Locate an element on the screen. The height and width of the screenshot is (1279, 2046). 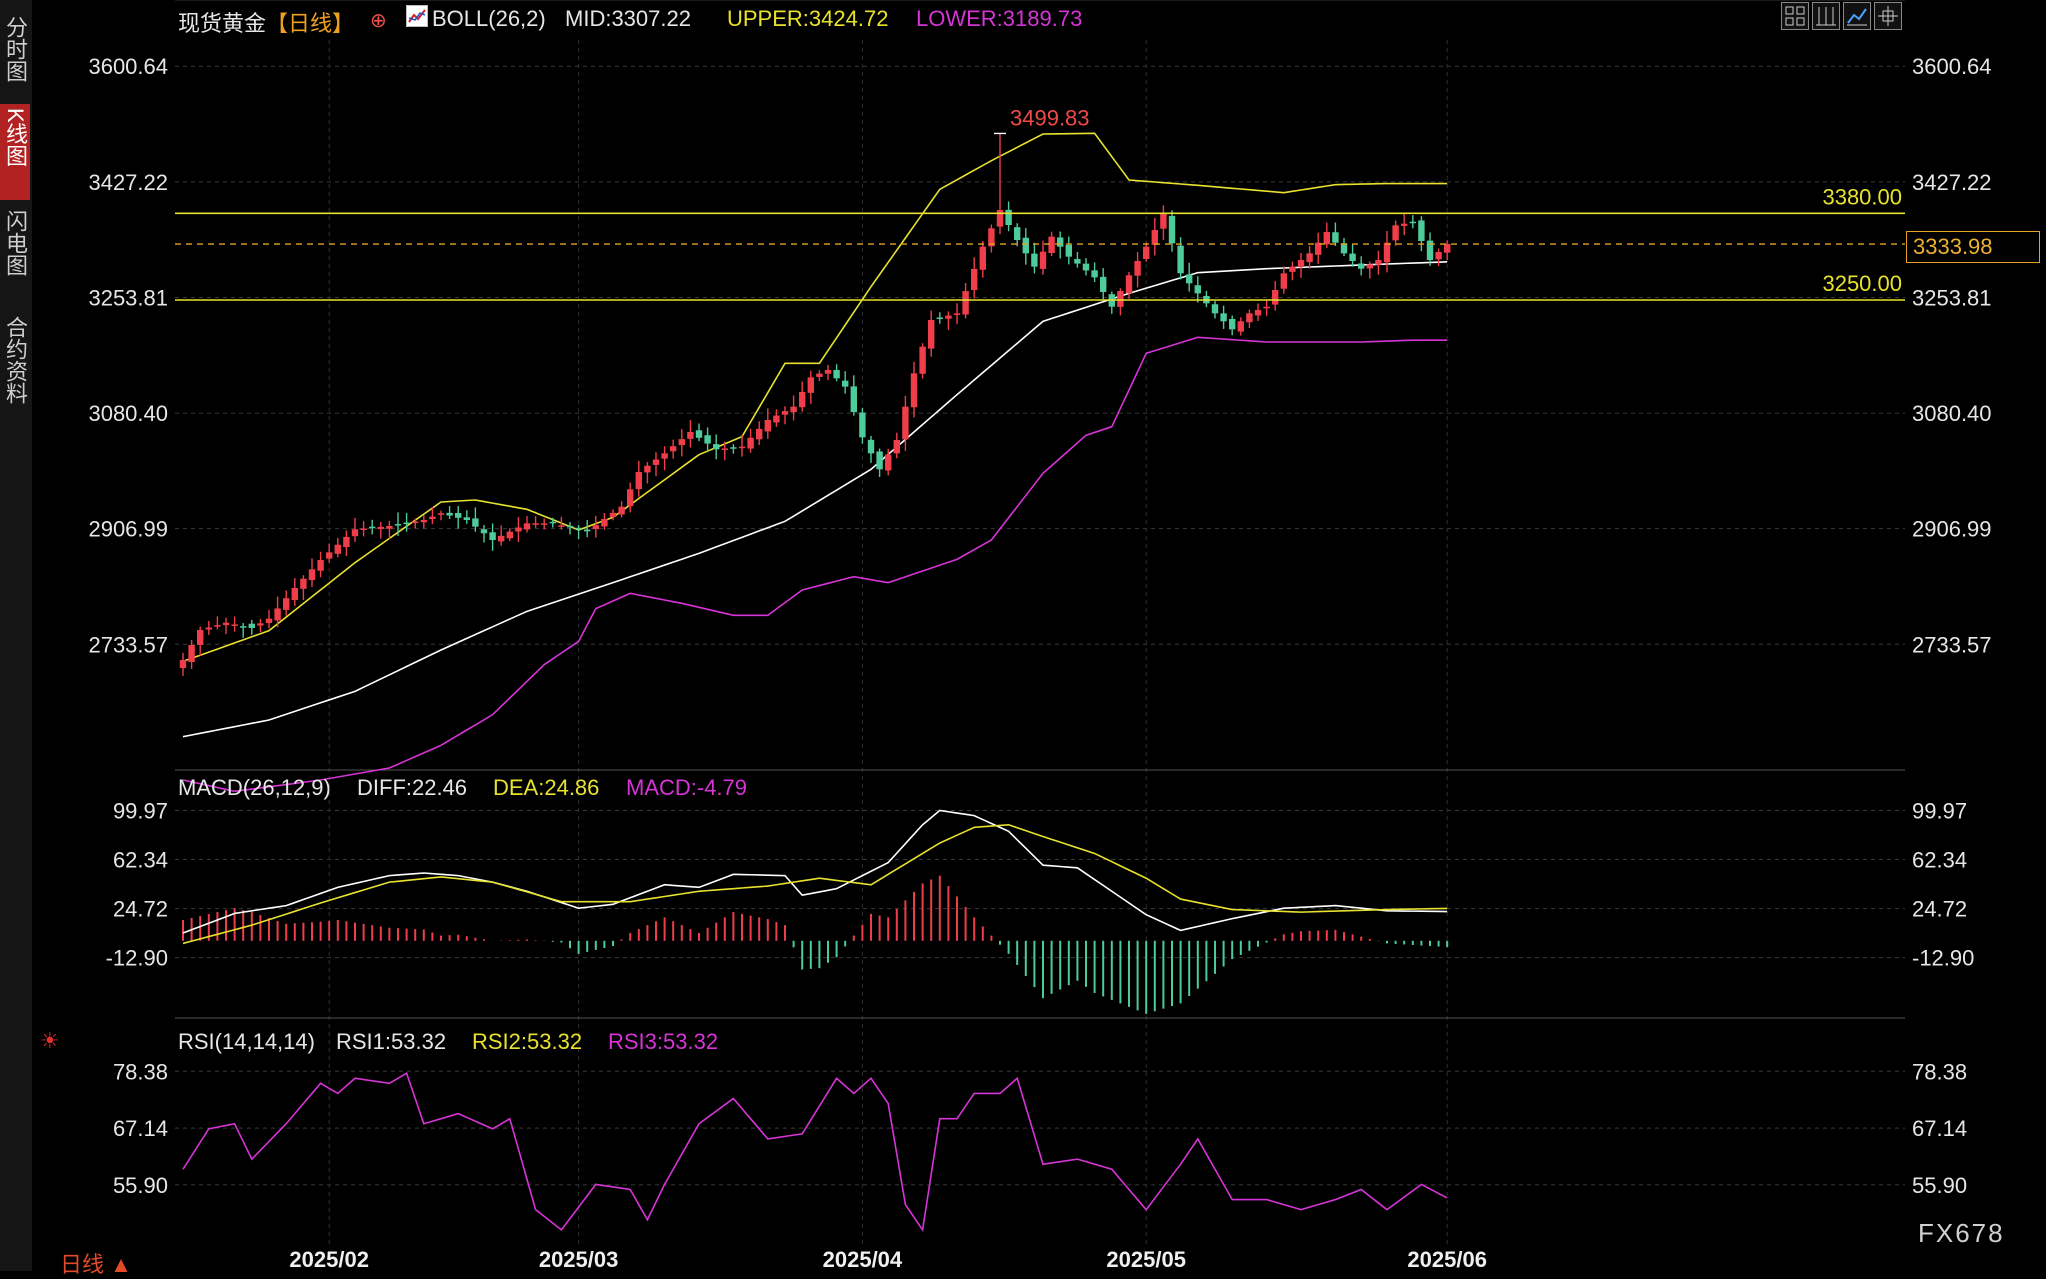
symbol-title: 现货黄金 is located at coordinates (222, 23).